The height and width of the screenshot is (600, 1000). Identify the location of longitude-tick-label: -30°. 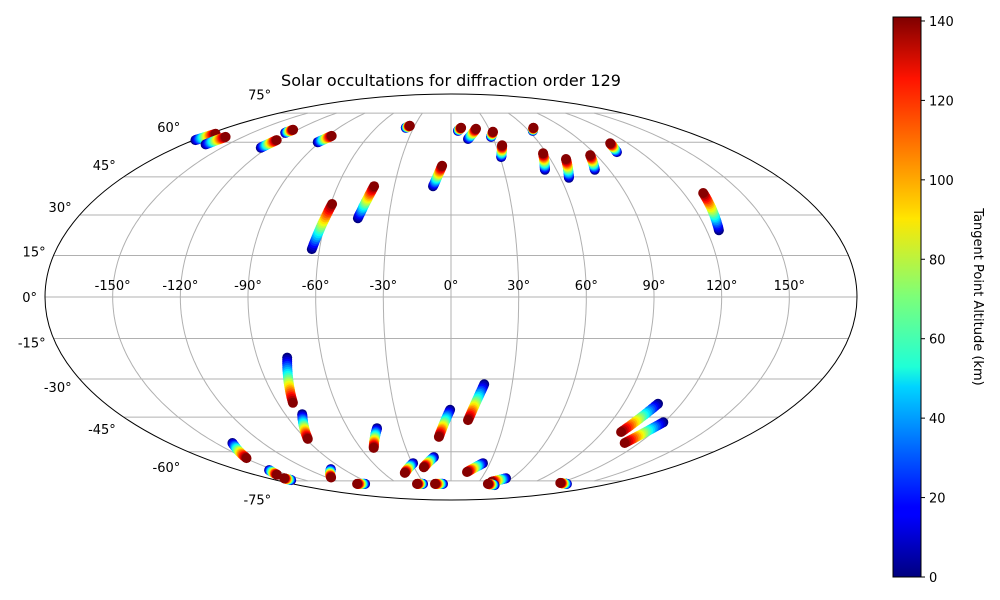
(383, 286).